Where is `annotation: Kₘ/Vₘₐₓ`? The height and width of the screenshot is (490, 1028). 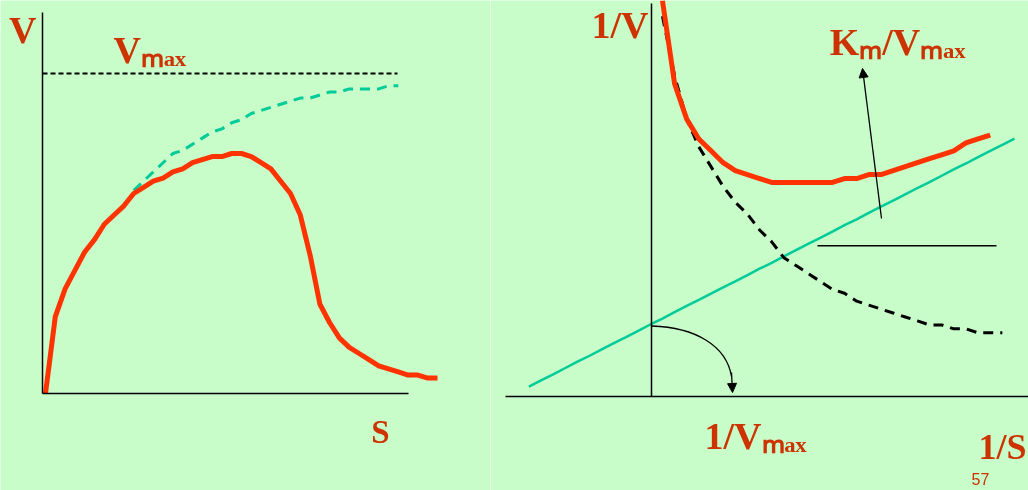
annotation: Kₘ/Vₘₐₓ is located at coordinates (897, 41).